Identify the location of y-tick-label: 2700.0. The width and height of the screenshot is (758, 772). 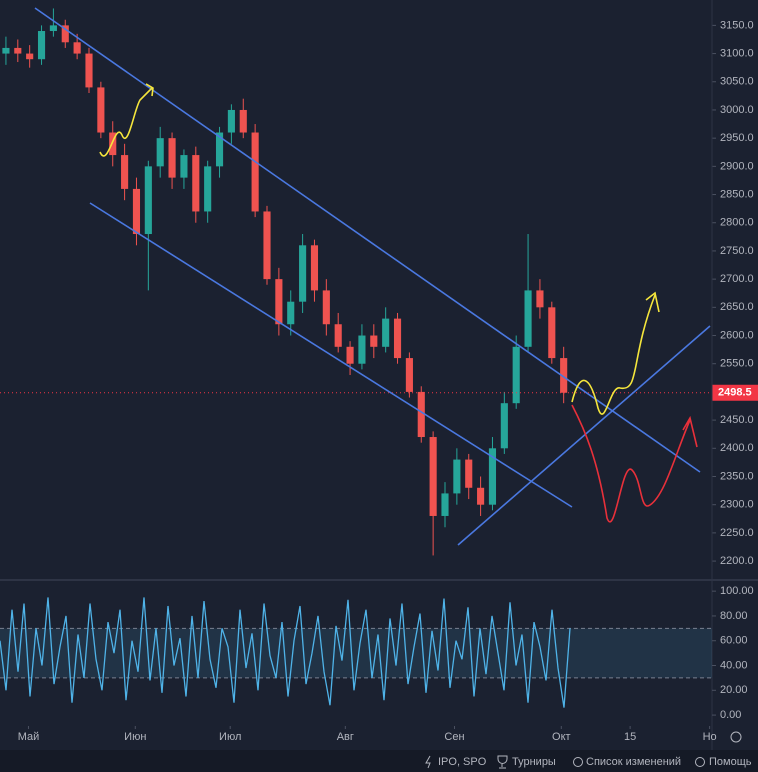
(737, 279).